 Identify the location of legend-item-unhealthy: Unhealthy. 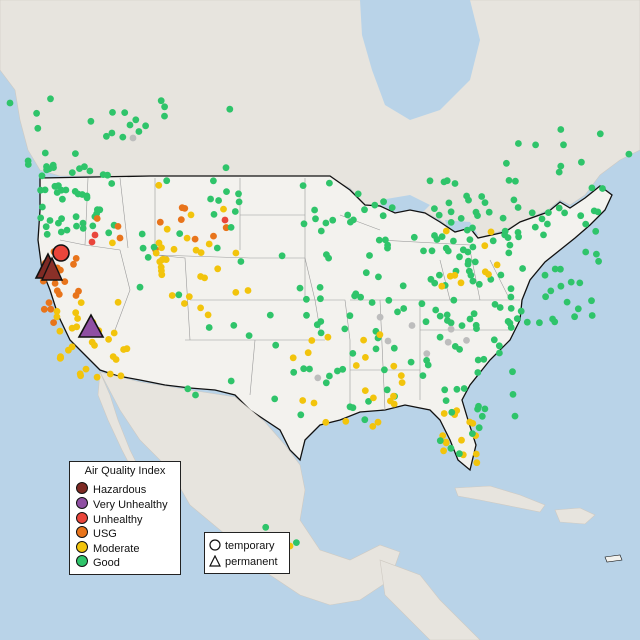
(109, 519).